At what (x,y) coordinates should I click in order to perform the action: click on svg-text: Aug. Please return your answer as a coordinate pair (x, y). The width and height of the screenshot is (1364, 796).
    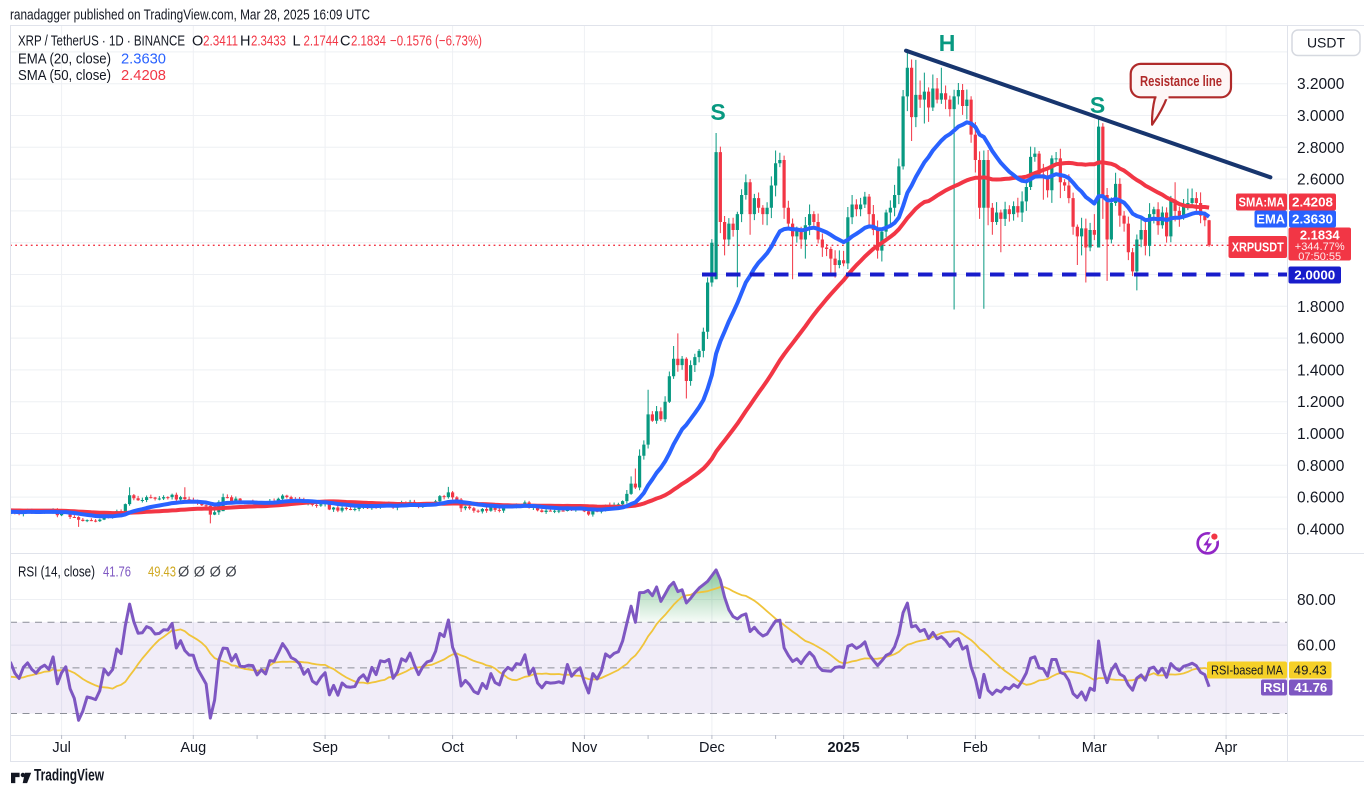
    Looking at the image, I should click on (193, 748).